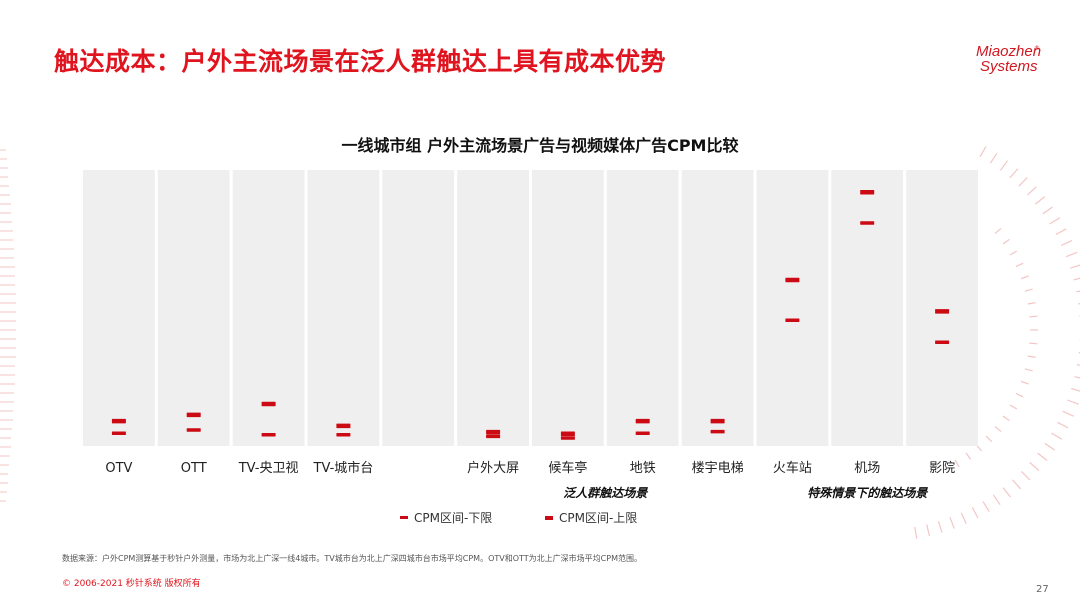 This screenshot has height=608, width=1080. I want to click on legend-label: CPM区间-下限, so click(453, 518).